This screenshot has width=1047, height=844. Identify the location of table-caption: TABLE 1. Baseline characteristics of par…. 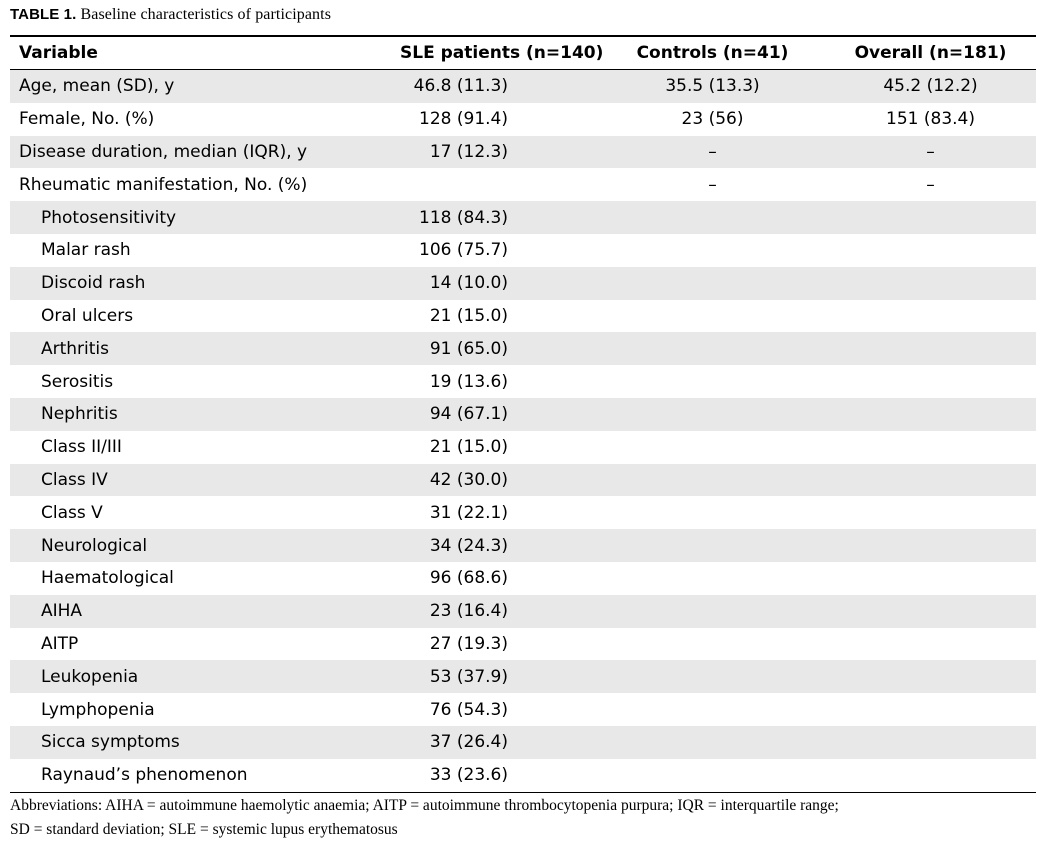
(170, 15).